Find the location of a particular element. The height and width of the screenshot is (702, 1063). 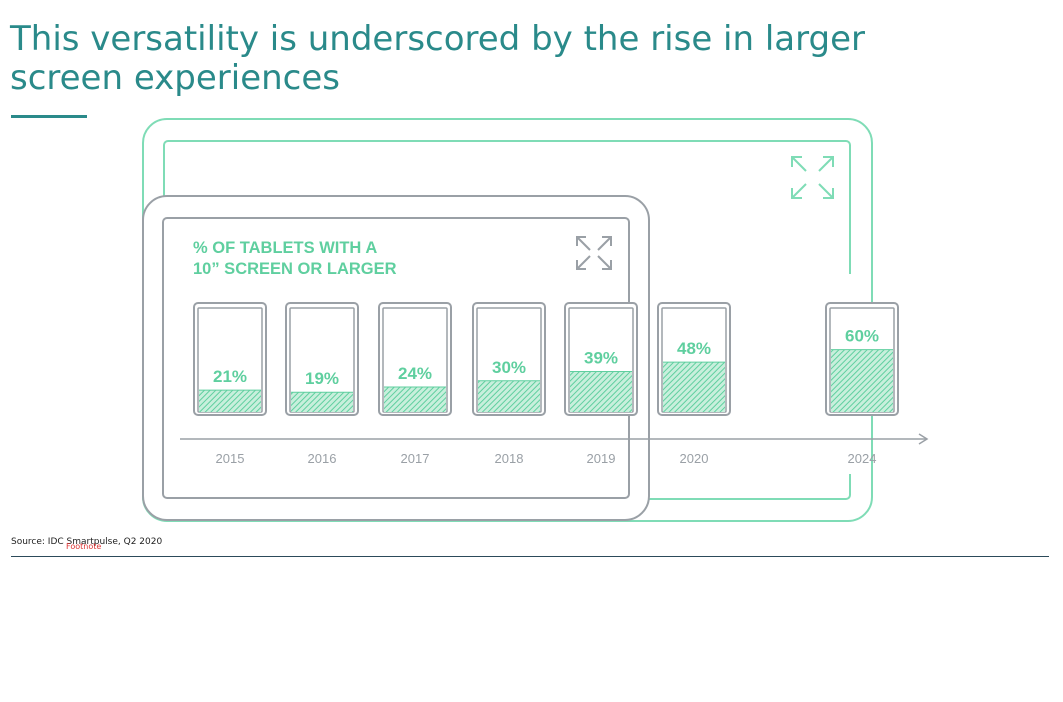

footnote-placeholder: Footnote is located at coordinates (84, 546).